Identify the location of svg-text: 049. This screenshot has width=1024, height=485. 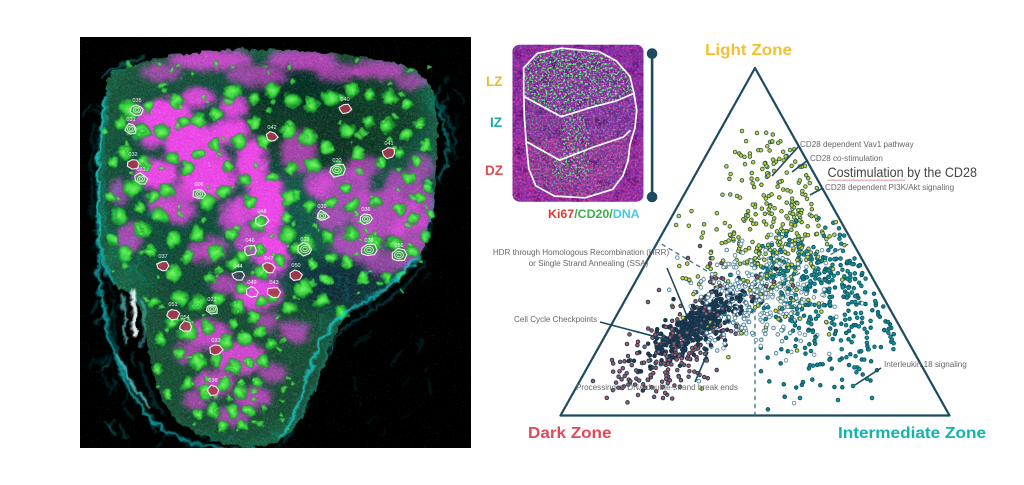
(251, 283).